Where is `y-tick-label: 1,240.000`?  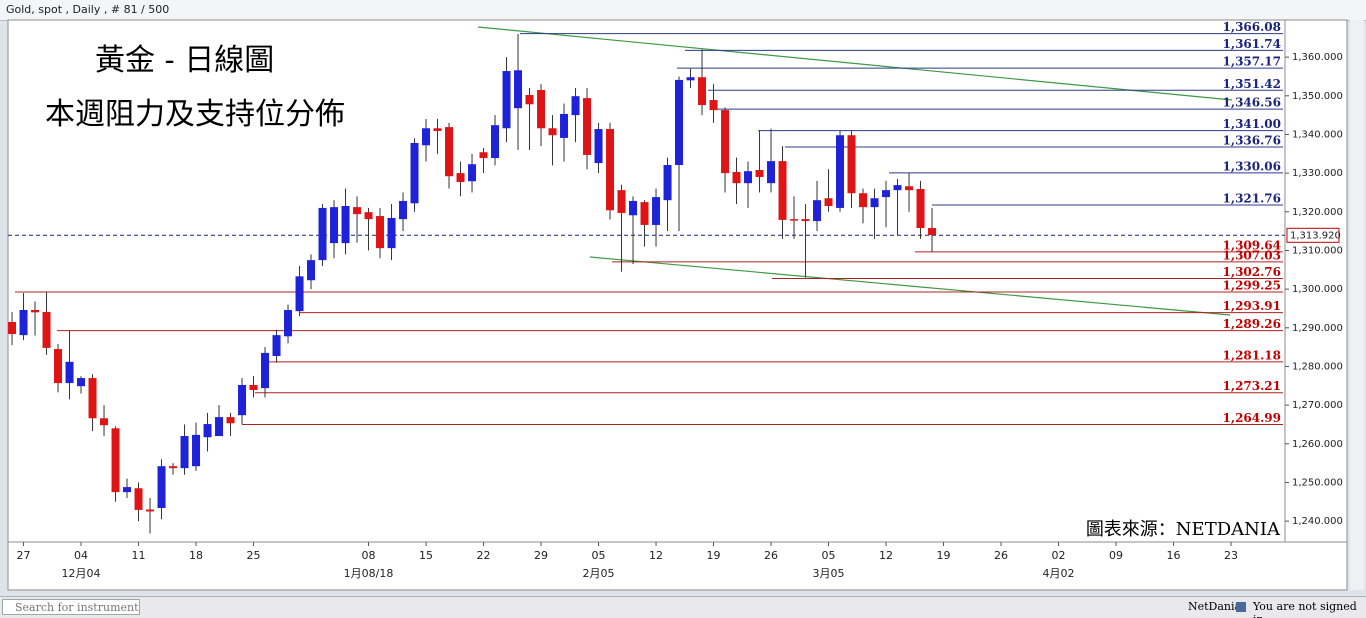
y-tick-label: 1,240.000 is located at coordinates (1317, 521).